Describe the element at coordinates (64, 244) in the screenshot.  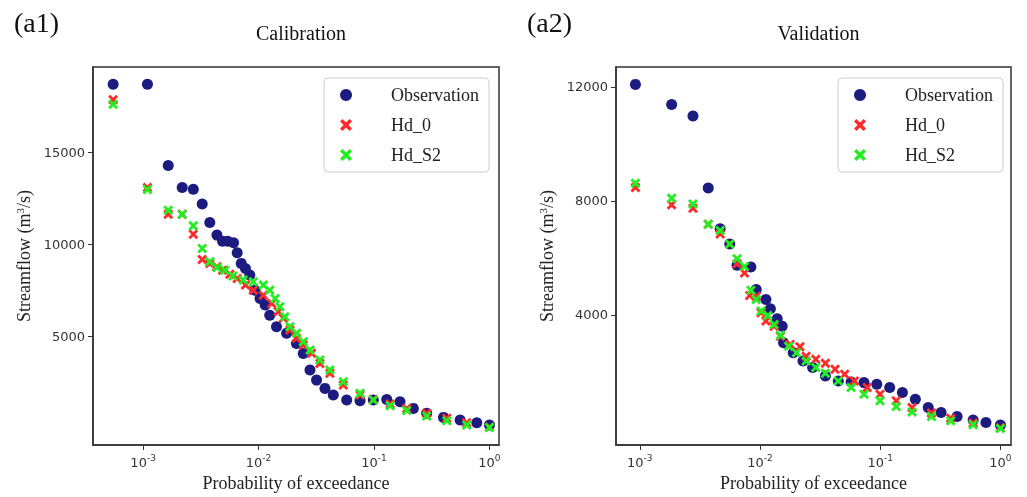
I see `y-tick-label: 10000` at that location.